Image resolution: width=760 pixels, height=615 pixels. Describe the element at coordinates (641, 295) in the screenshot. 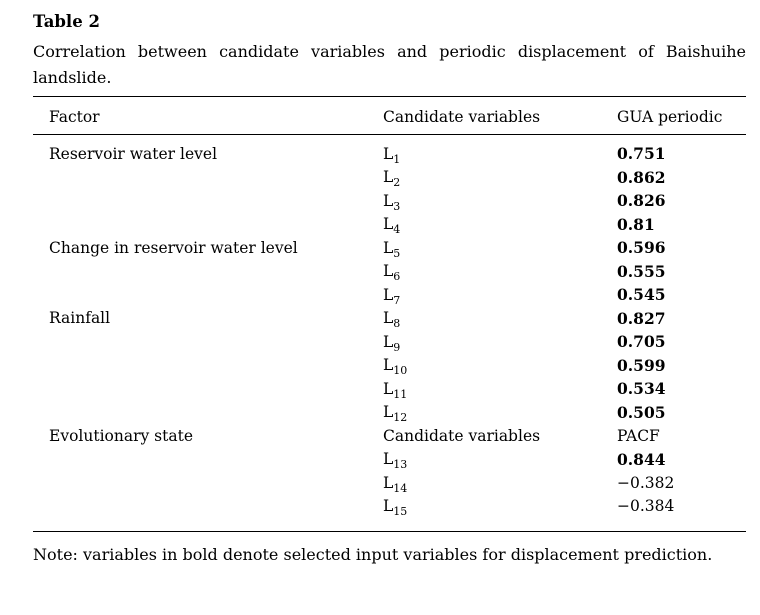

I see `value-cell: 0.545` at that location.